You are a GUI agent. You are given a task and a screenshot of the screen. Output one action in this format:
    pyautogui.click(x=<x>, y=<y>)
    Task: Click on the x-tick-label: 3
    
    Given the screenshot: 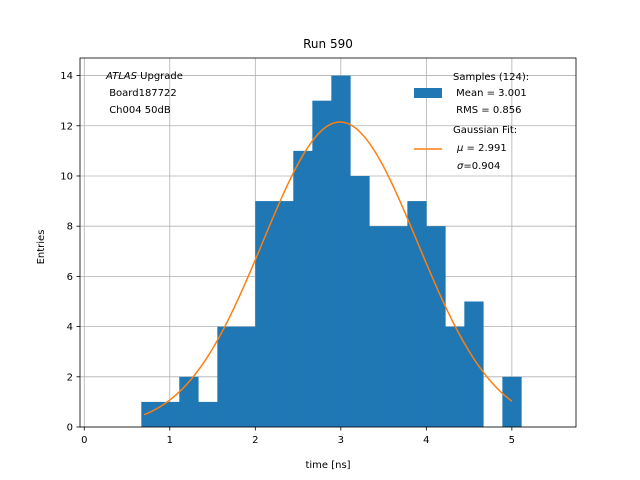 What is the action you would take?
    pyautogui.click(x=341, y=440)
    